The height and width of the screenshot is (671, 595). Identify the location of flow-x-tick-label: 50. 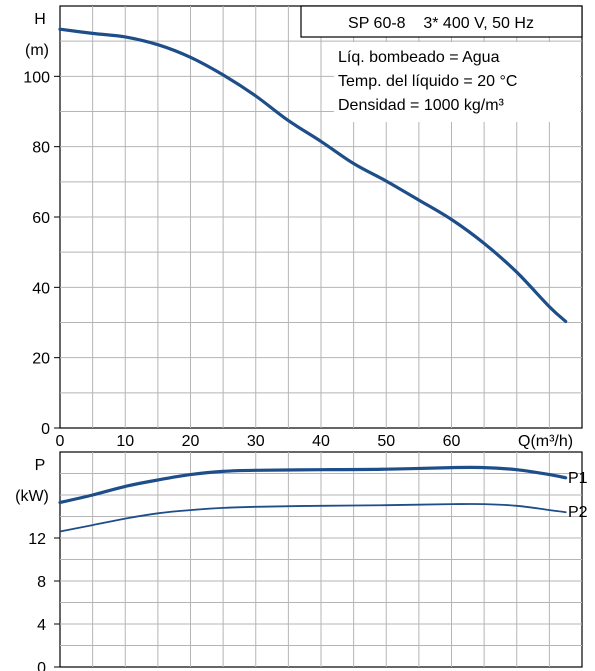
(386, 441).